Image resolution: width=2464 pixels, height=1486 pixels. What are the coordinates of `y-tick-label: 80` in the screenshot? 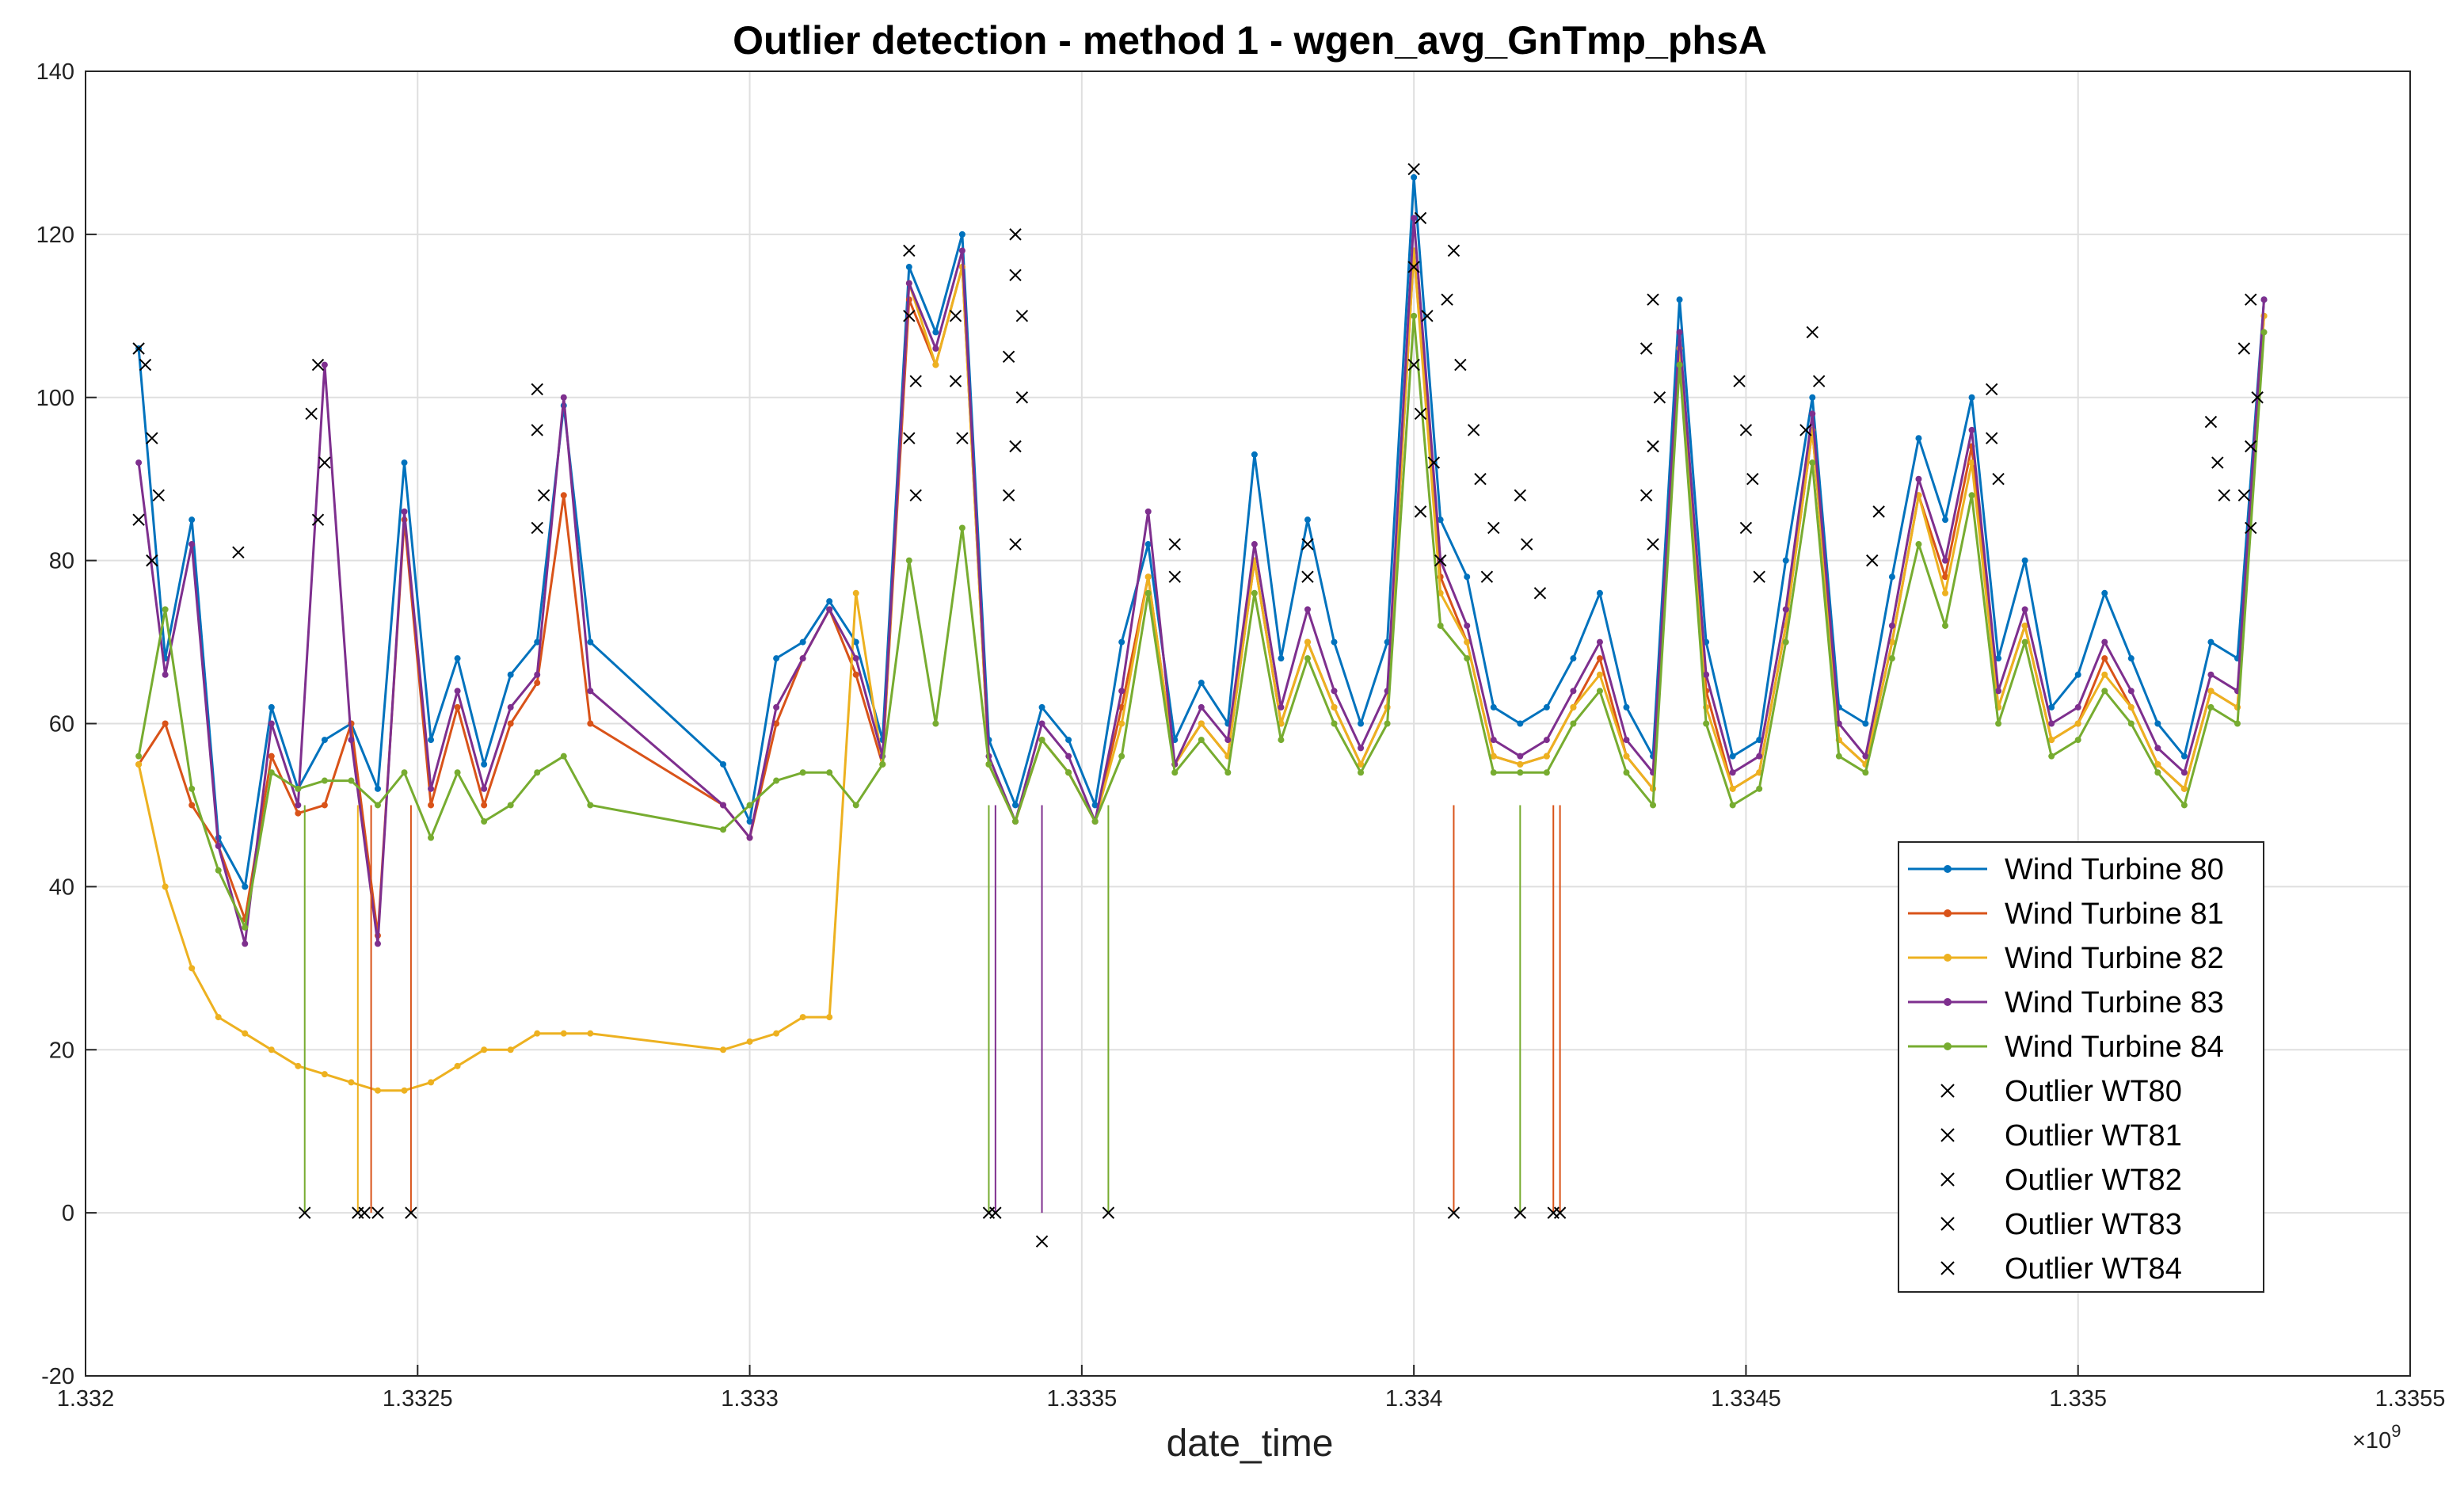 It's located at (61, 562).